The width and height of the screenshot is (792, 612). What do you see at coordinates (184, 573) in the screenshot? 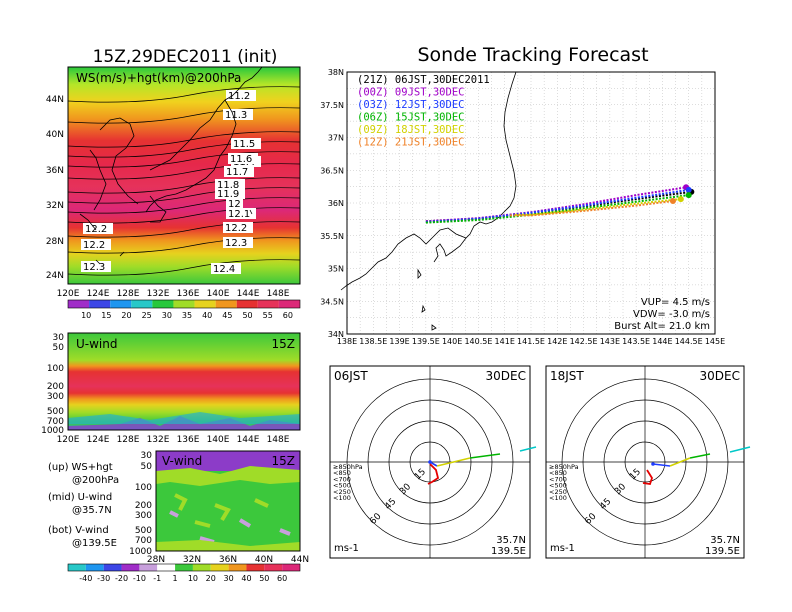
I see `wind-component-colorbar: -40 -30 -20 -10 -1 1 10 20 30 40 50 60` at bounding box center [184, 573].